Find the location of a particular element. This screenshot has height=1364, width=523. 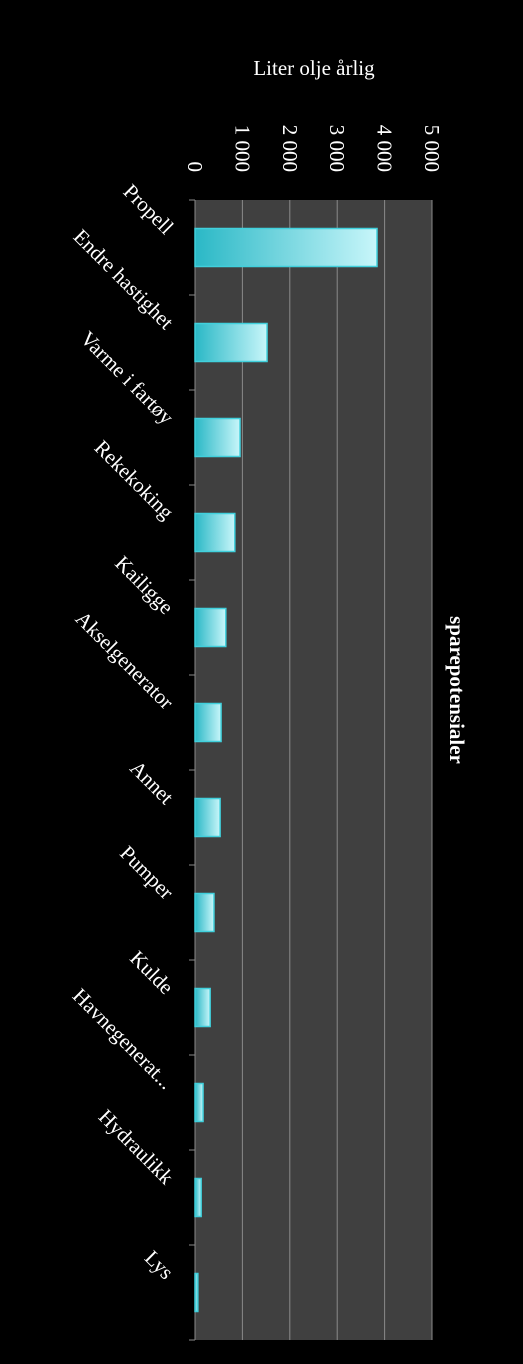

x-tick-label: 2 000 is located at coordinates (290, 148).